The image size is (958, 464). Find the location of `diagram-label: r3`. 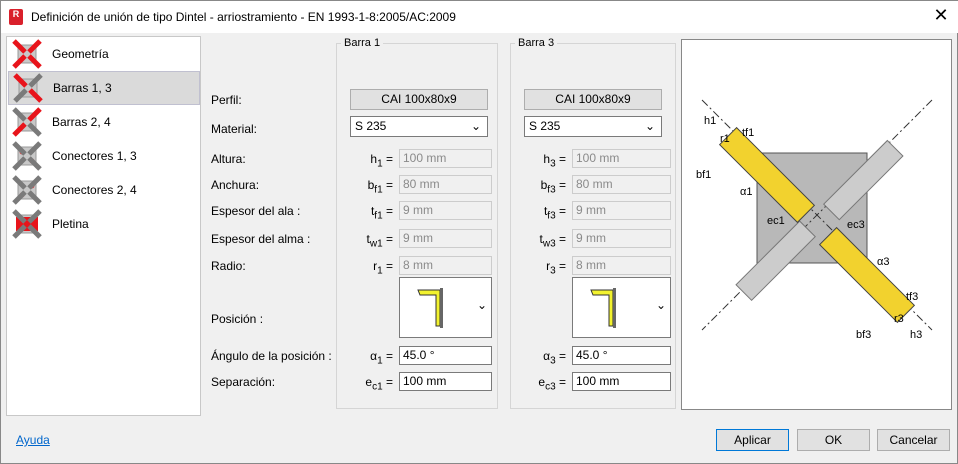

diagram-label: r3 is located at coordinates (899, 319).